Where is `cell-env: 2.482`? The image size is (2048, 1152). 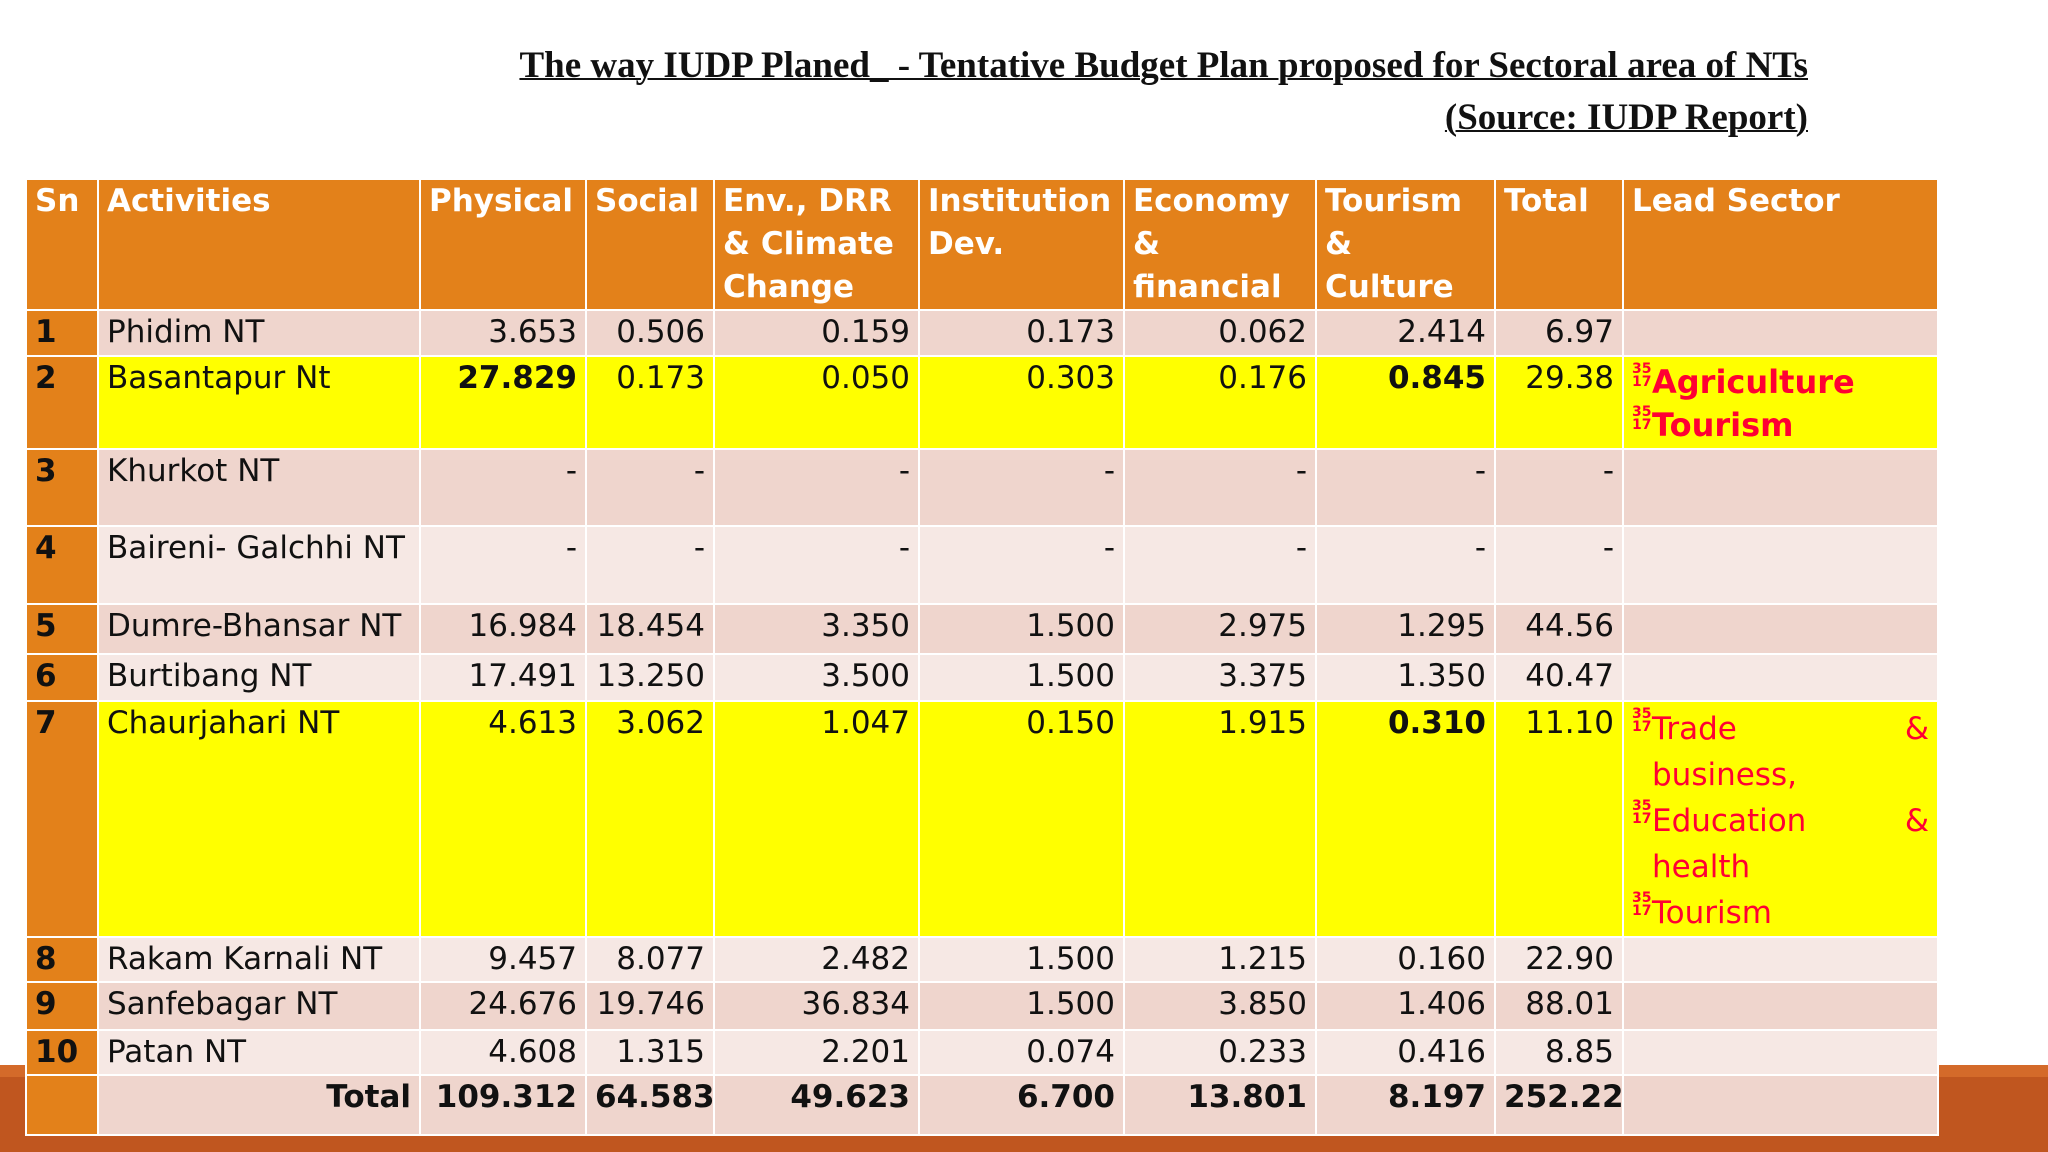
cell-env: 2.482 is located at coordinates (816, 959).